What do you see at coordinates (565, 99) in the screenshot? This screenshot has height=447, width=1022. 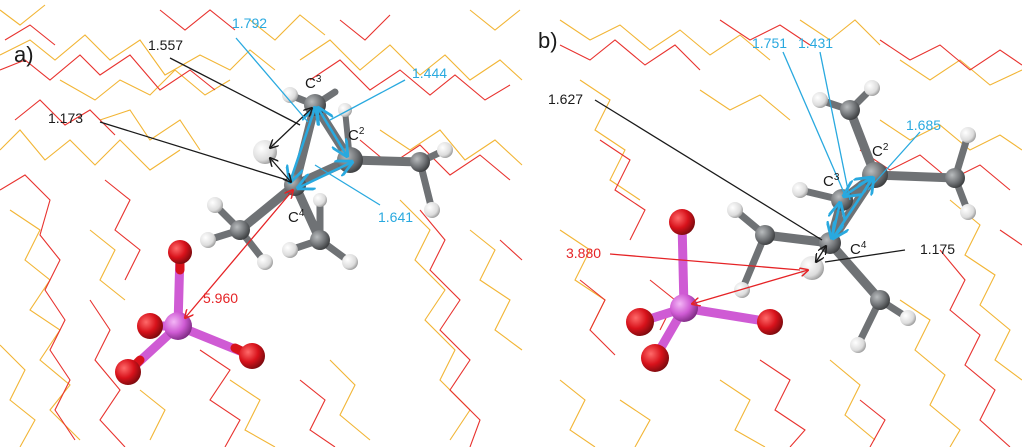 I see `distance-label: 1.627` at bounding box center [565, 99].